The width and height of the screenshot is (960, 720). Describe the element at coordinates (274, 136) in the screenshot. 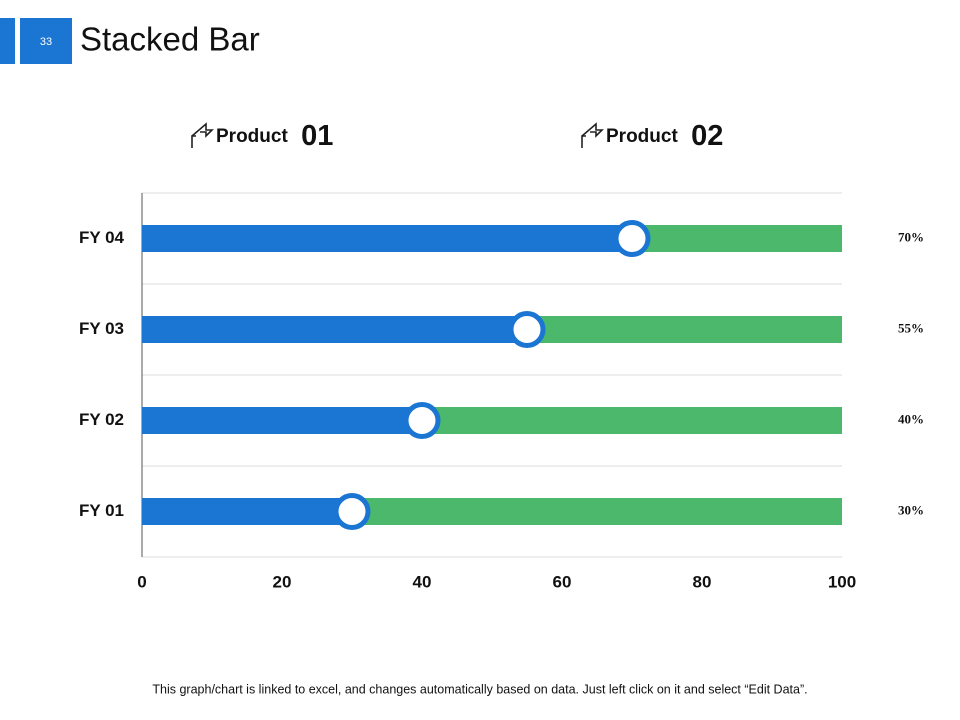

I see `legend-label: Product 01` at that location.